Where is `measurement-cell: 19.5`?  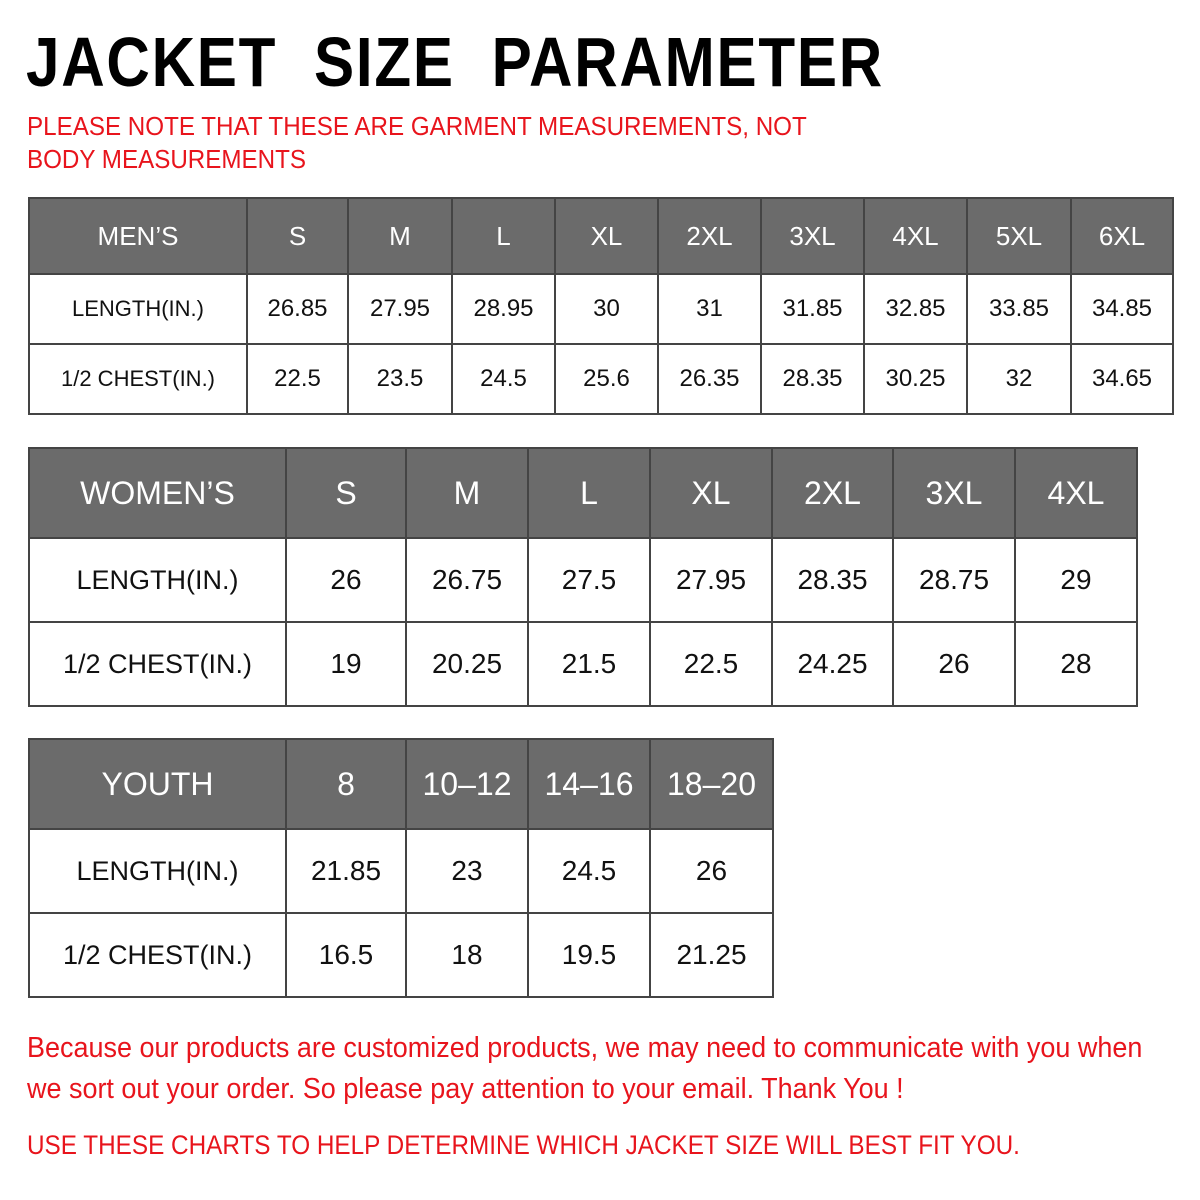
measurement-cell: 19.5 is located at coordinates (589, 955).